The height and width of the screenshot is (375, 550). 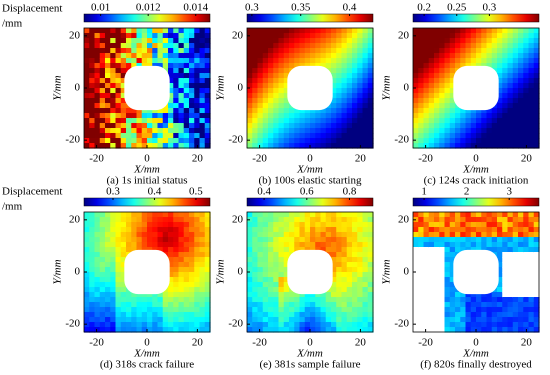 What do you see at coordinates (75, 219) in the screenshot?
I see `y-tick-label: 20` at bounding box center [75, 219].